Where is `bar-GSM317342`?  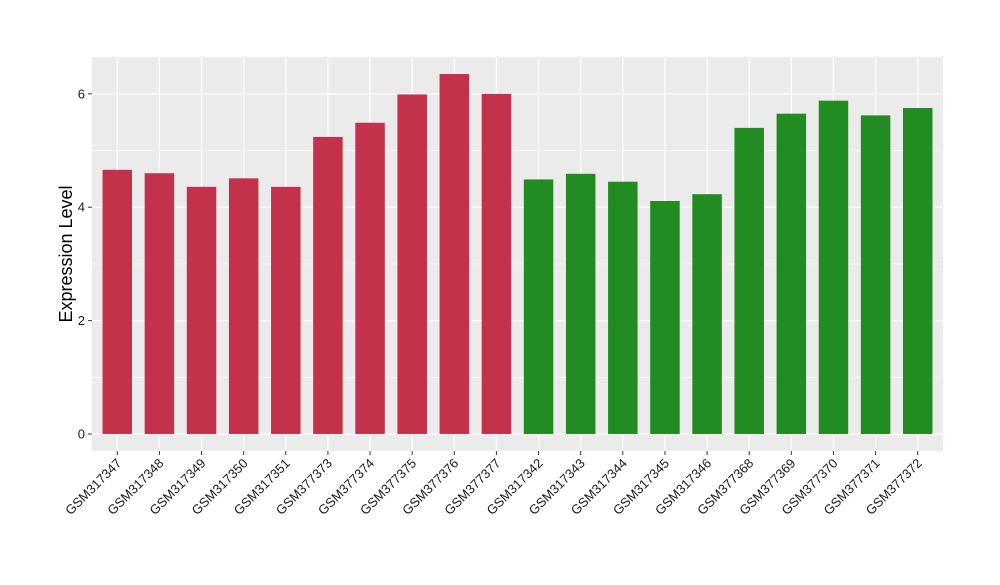
bar-GSM317342 is located at coordinates (538, 306).